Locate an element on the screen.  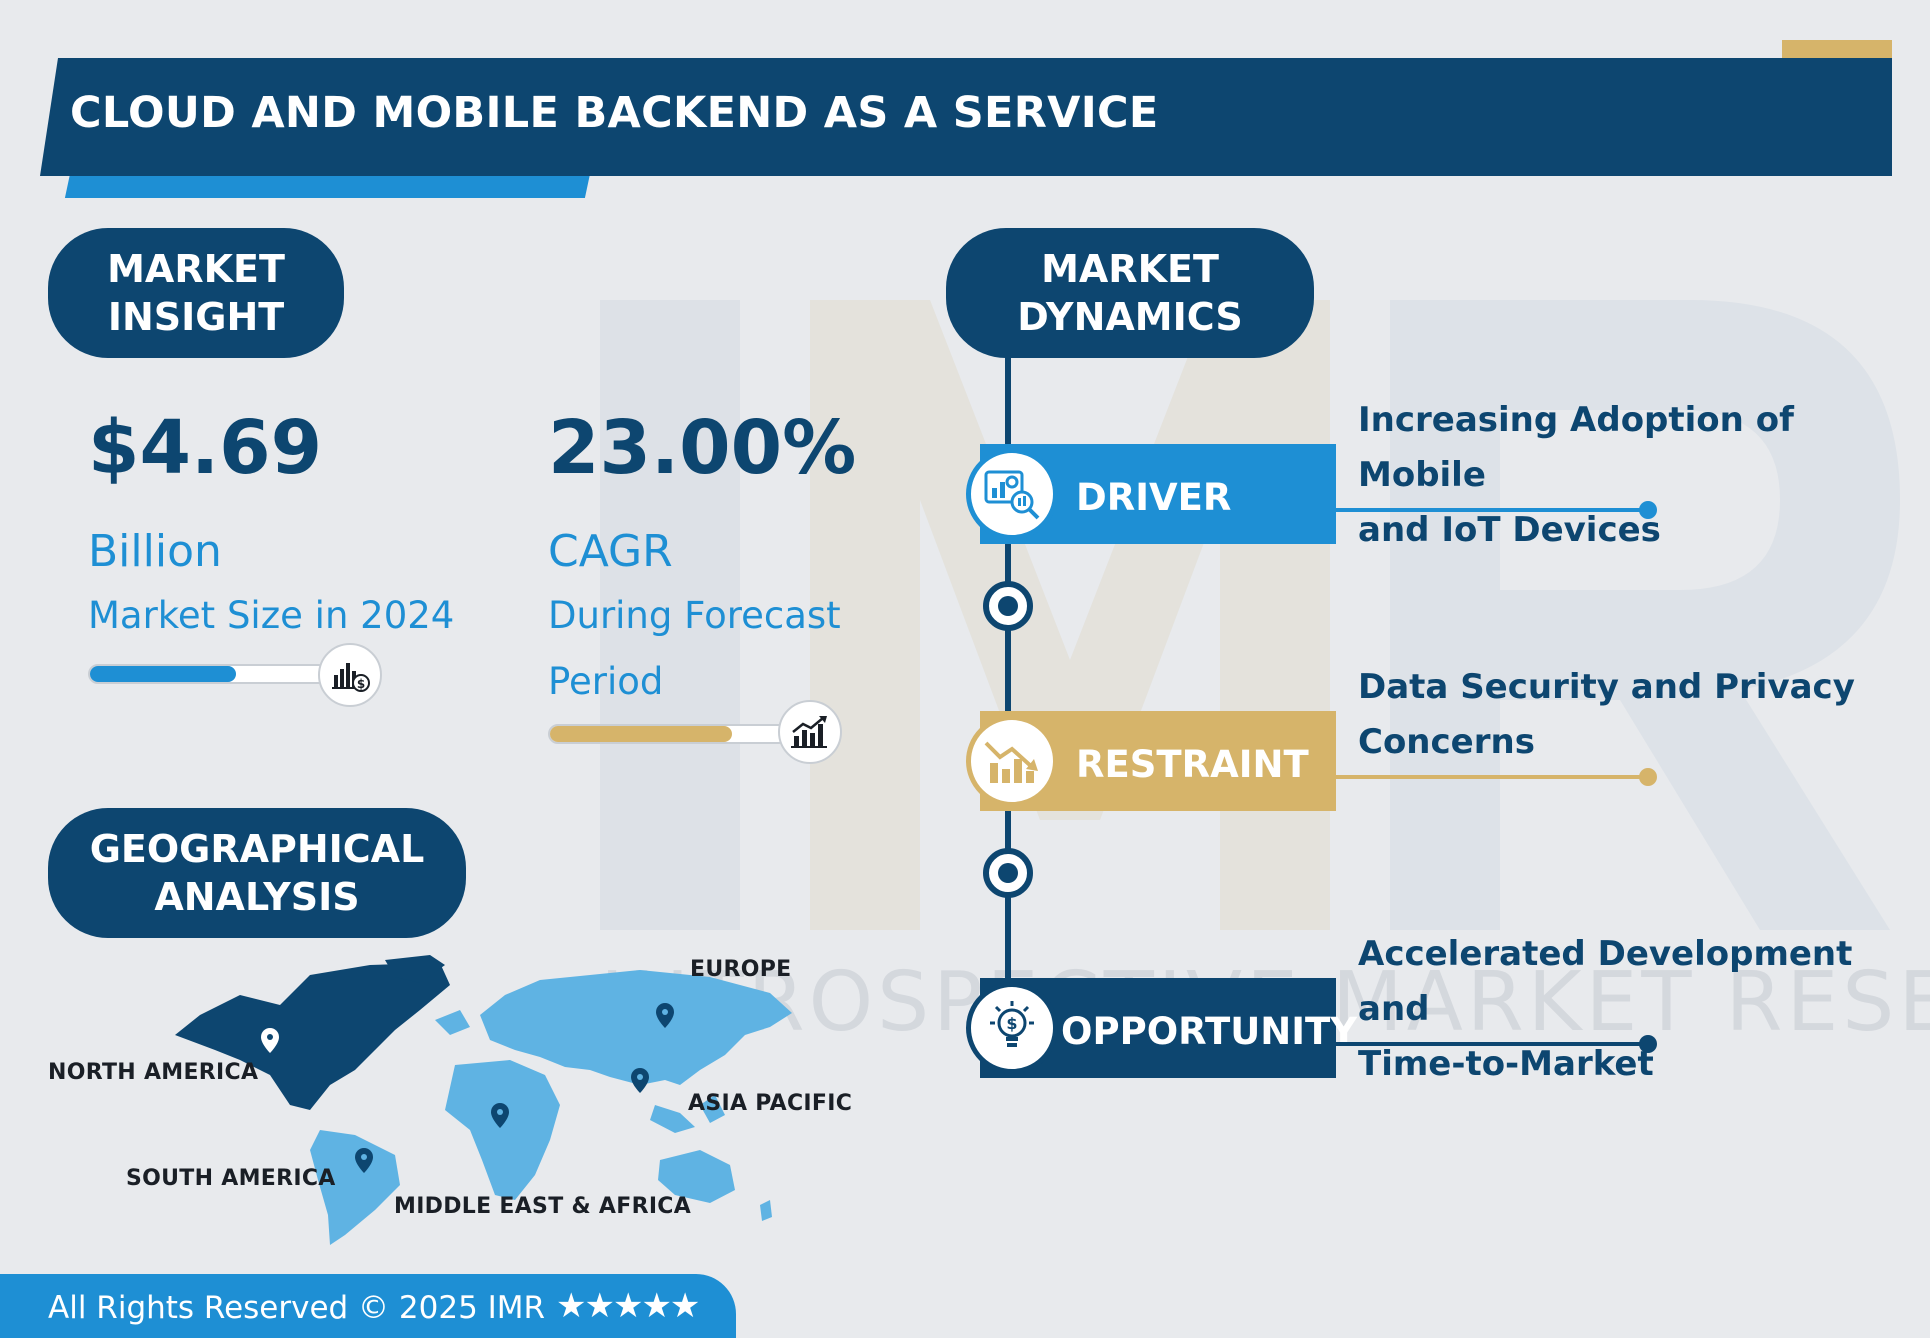
africa-shape is located at coordinates (502, 1130).